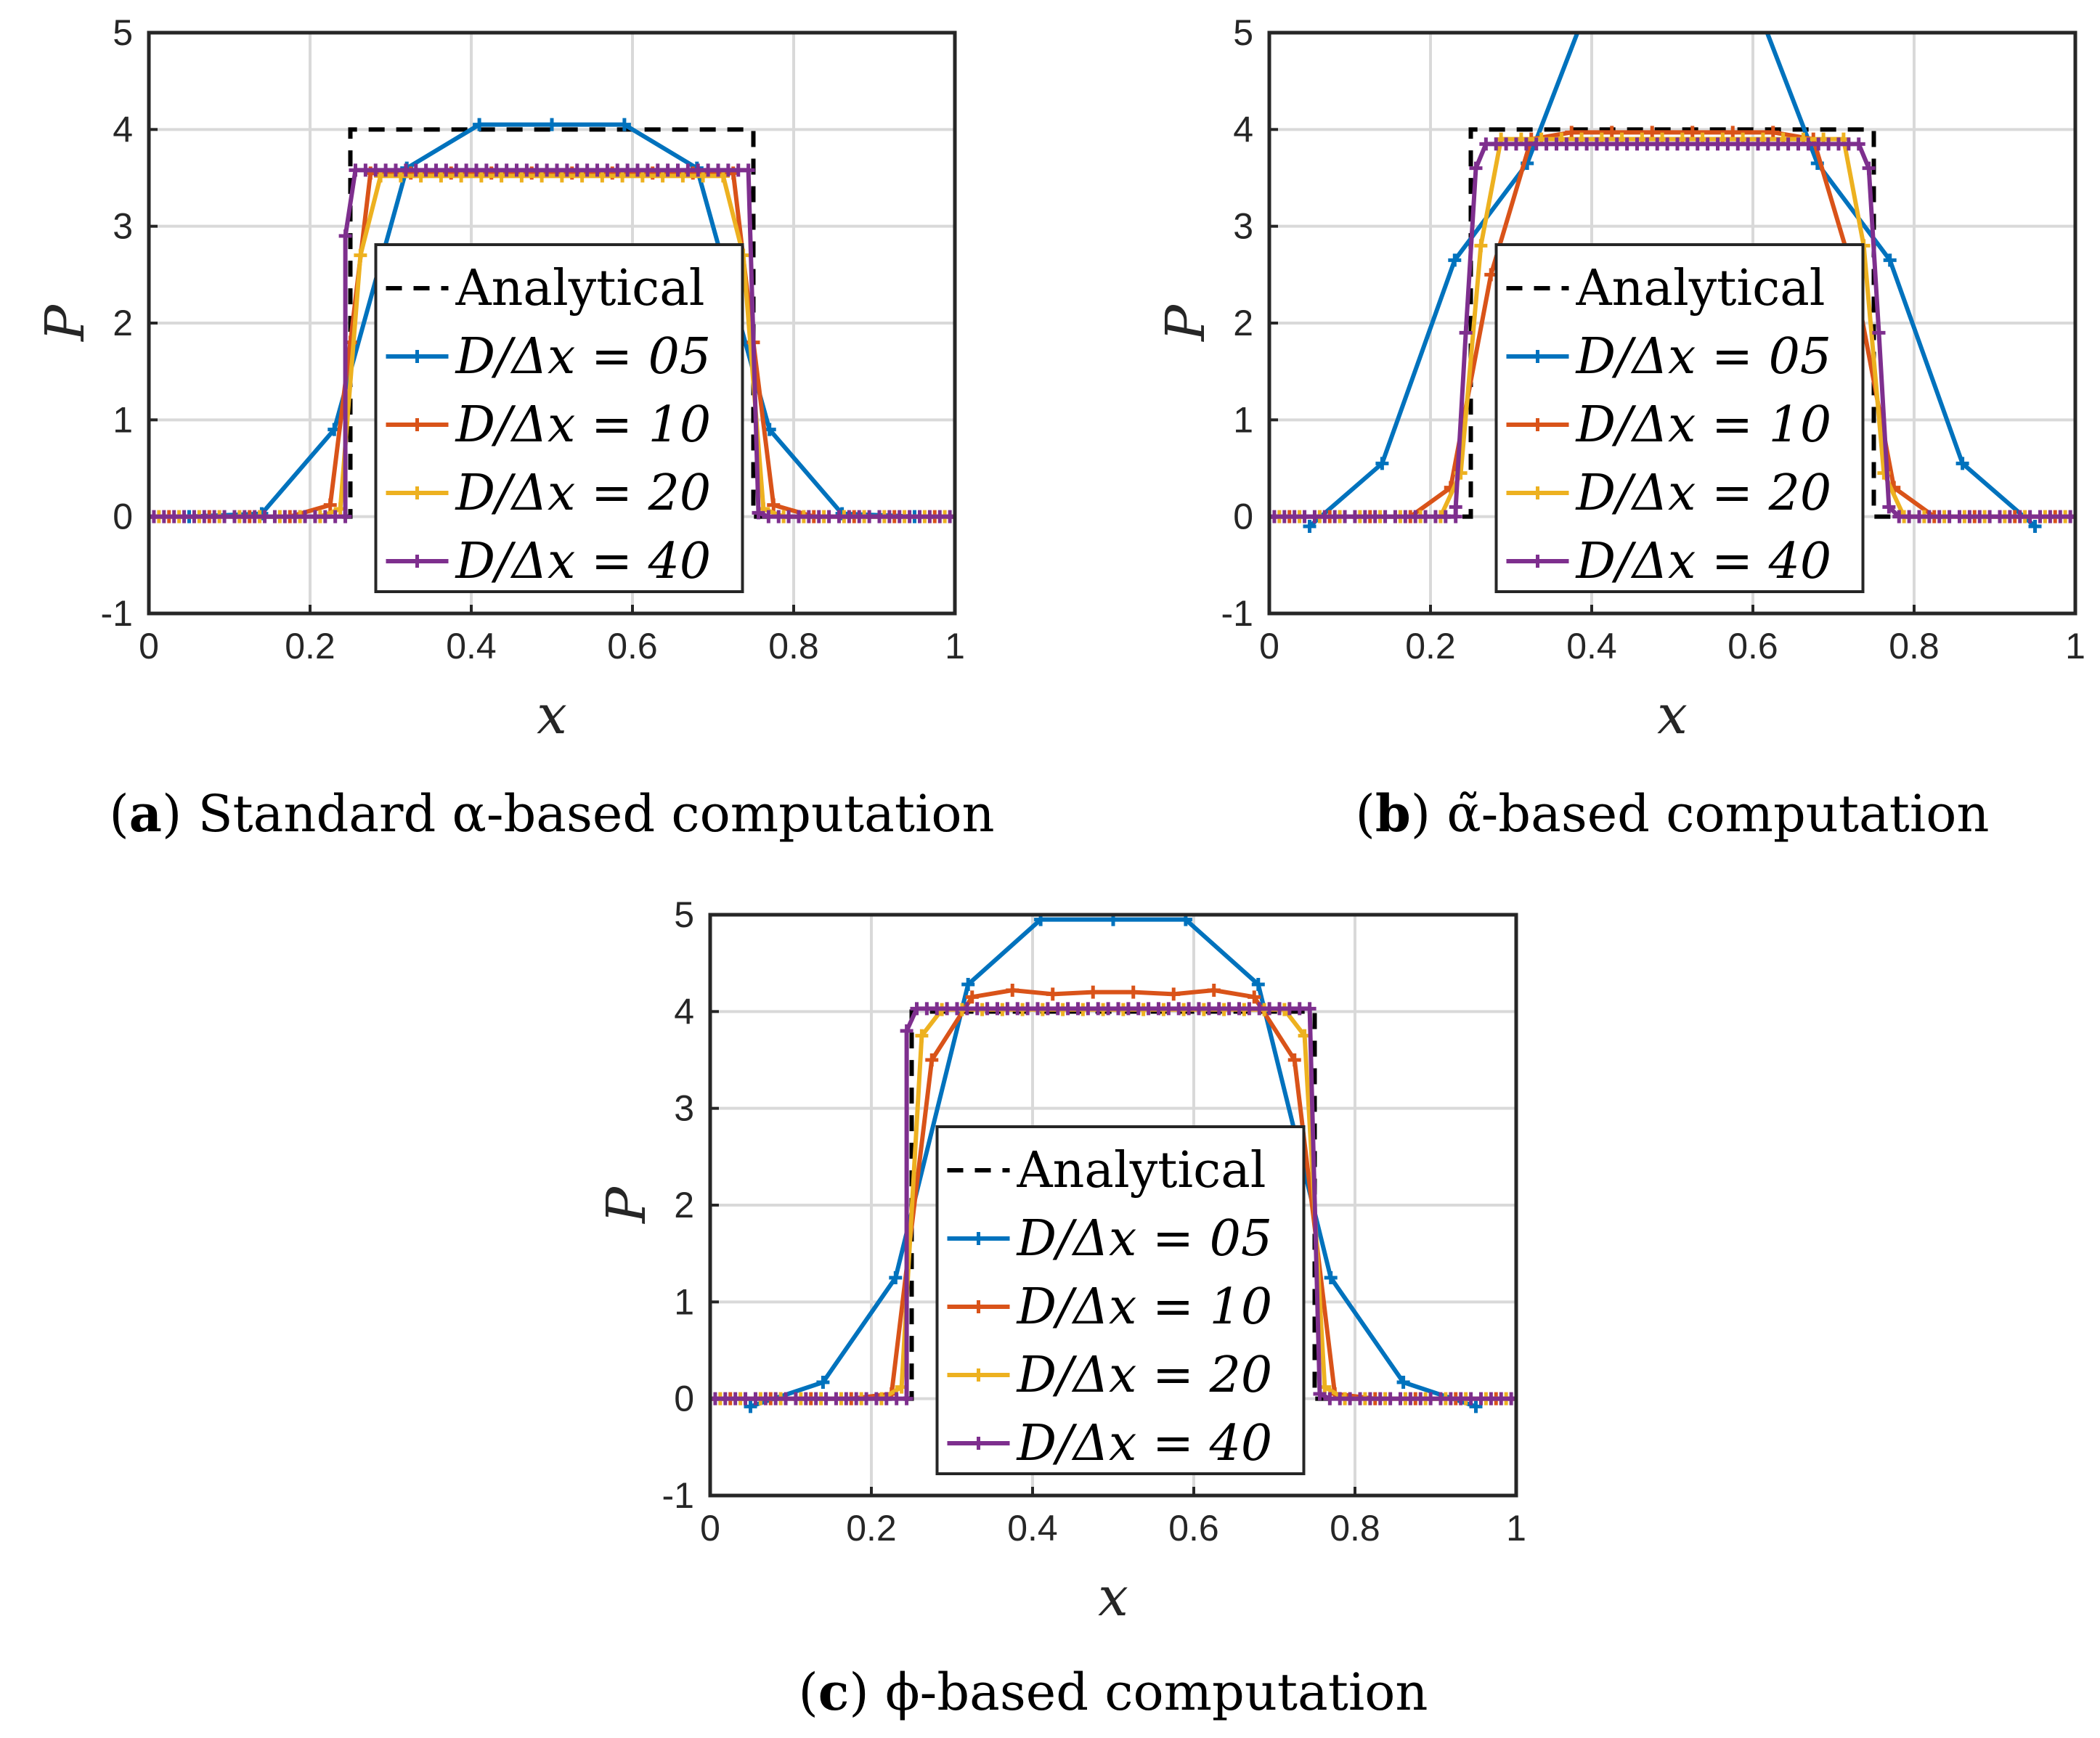 The image size is (2100, 1738). I want to click on legend-box, so click(1679, 418).